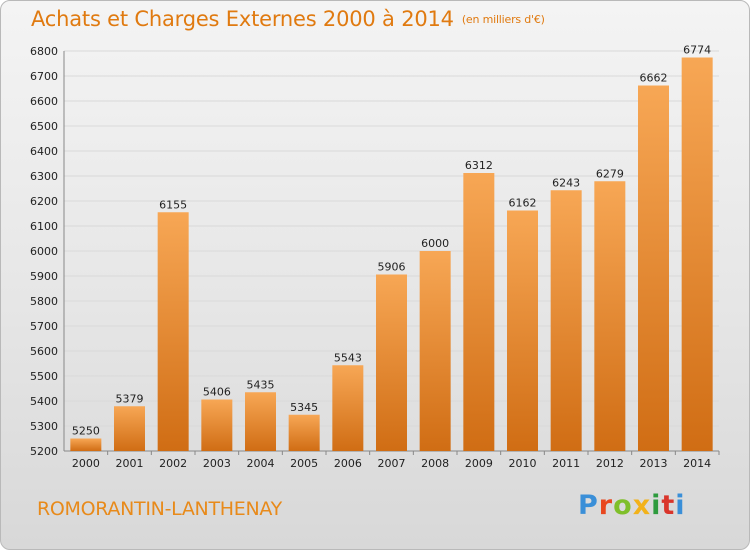  What do you see at coordinates (44, 376) in the screenshot?
I see `y-tick-label: 5500` at bounding box center [44, 376].